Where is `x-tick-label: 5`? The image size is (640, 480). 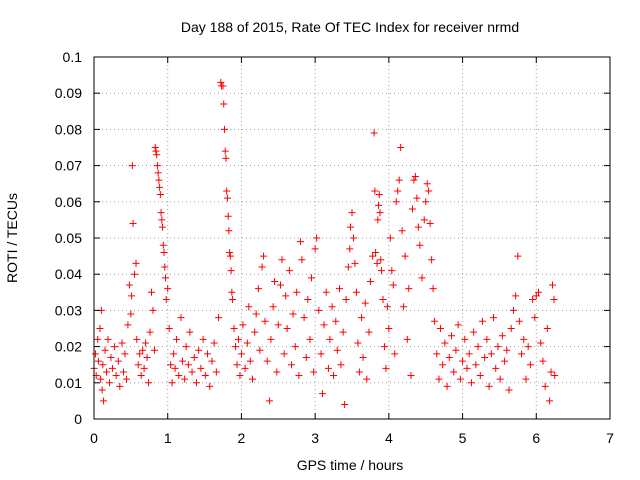
x-tick-label: 5 is located at coordinates (463, 438).